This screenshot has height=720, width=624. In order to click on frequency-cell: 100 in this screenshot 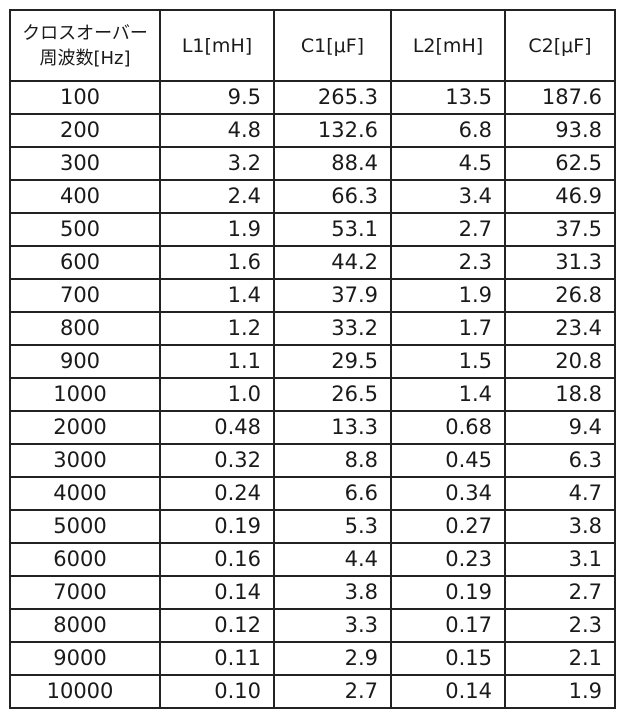, I will do `click(85, 97)`.